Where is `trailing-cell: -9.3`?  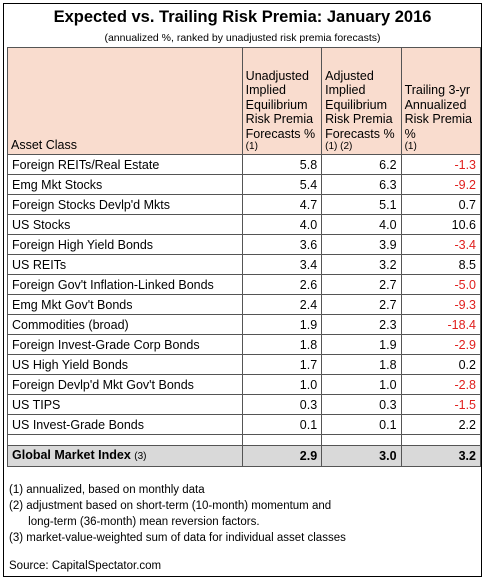 trailing-cell: -9.3 is located at coordinates (441, 304).